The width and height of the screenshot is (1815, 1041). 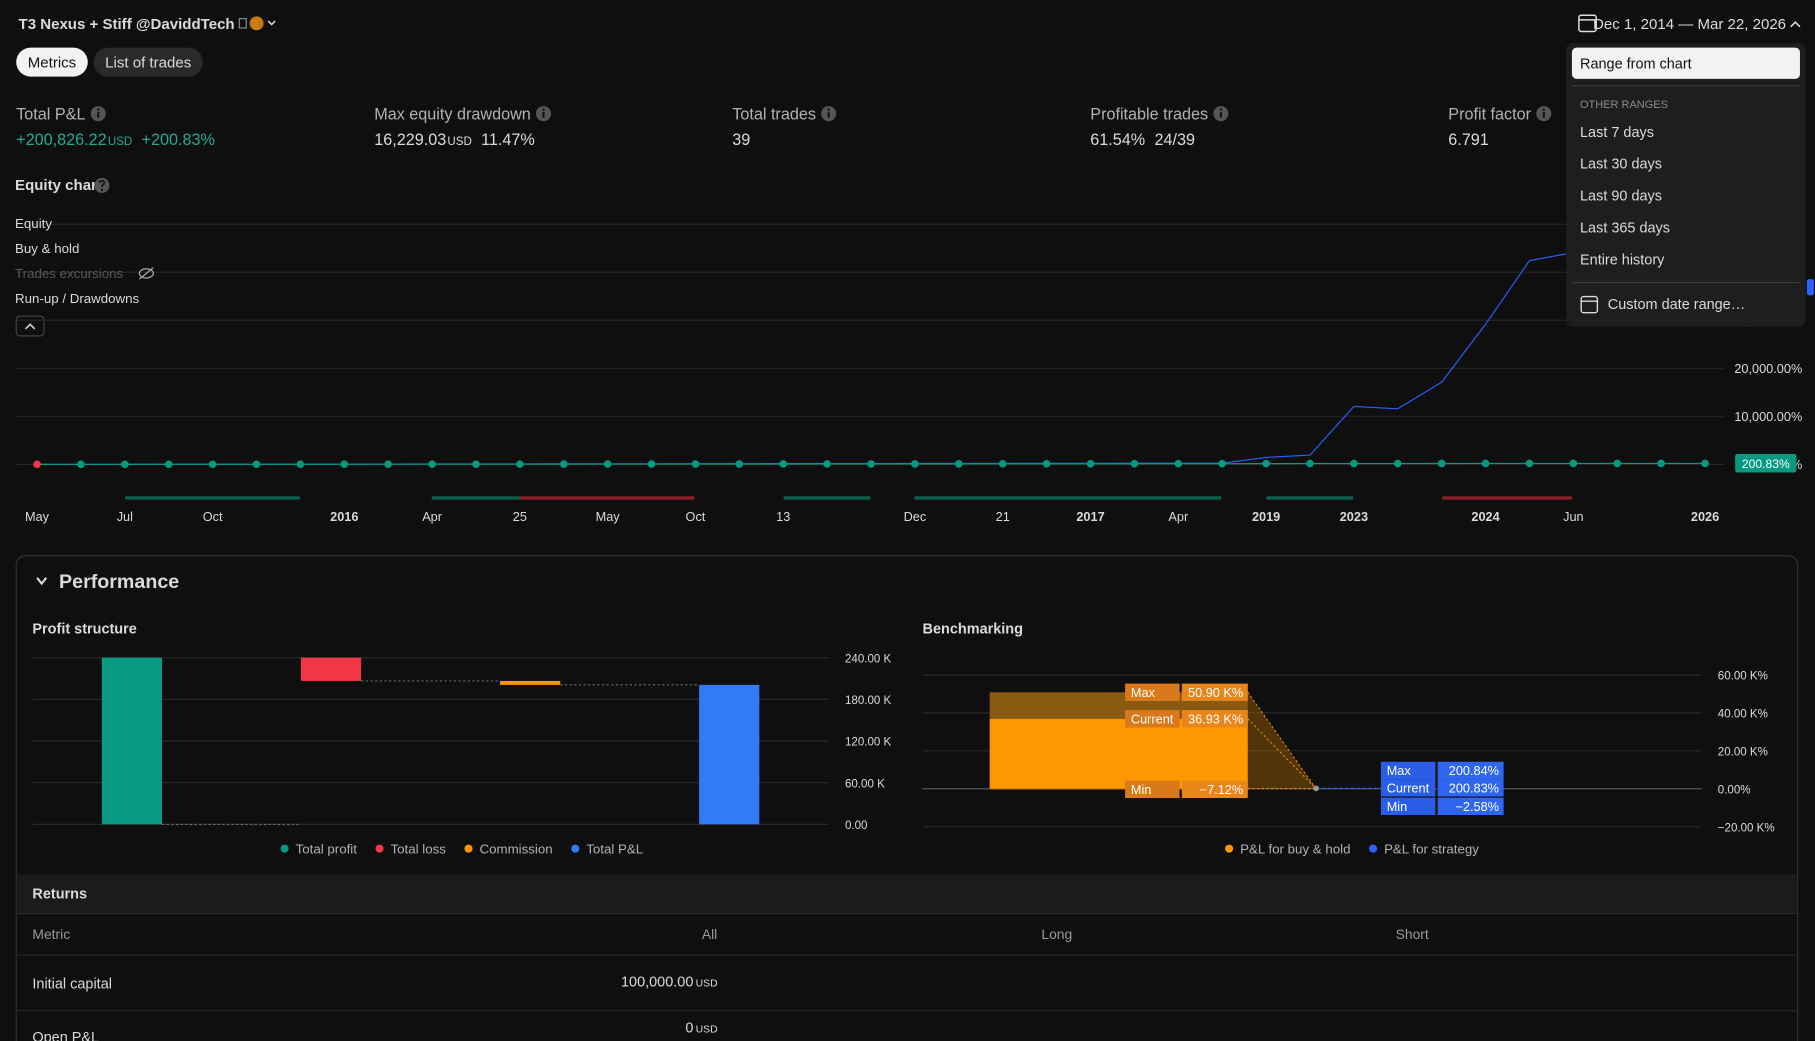 What do you see at coordinates (1617, 133) in the screenshot?
I see `menu-item: Last 7 days` at bounding box center [1617, 133].